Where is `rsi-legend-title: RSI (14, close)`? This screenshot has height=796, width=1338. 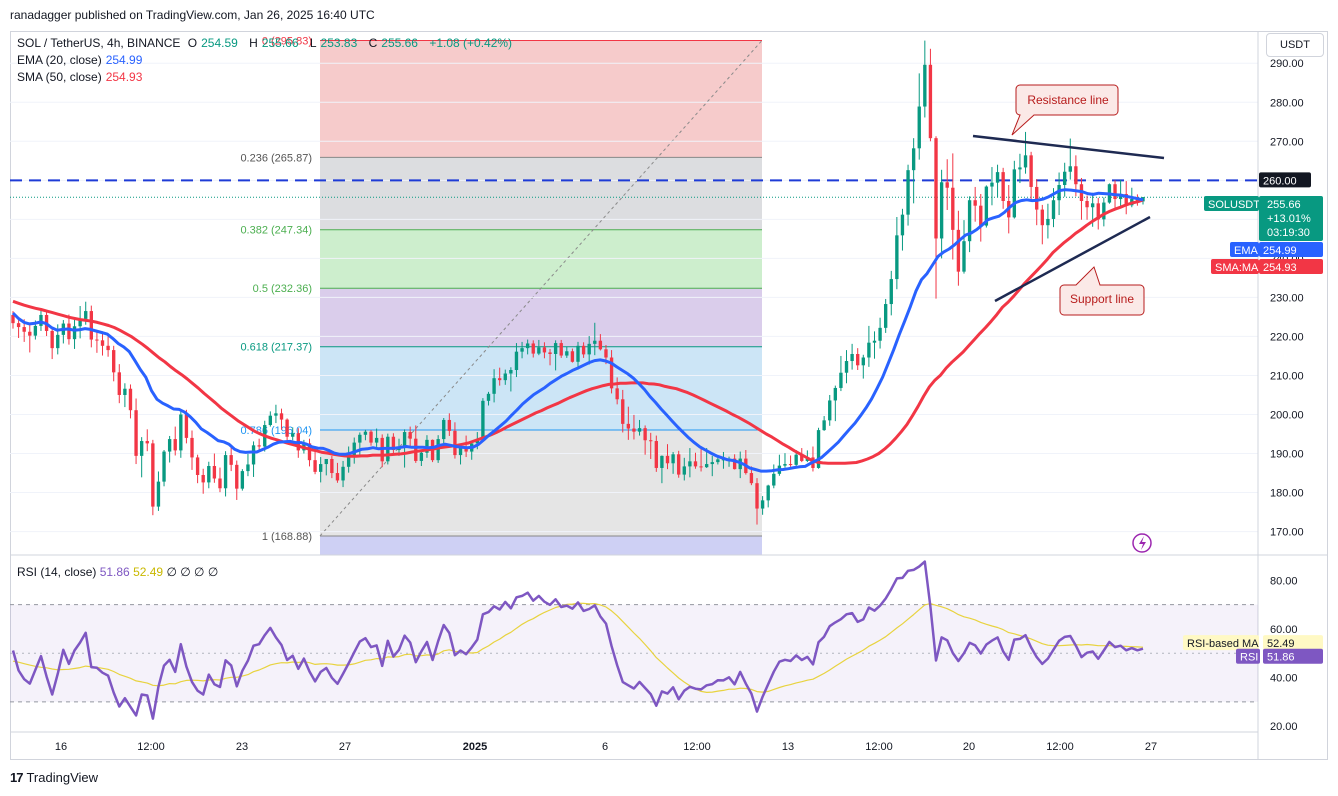 rsi-legend-title: RSI (14, close) is located at coordinates (57, 572).